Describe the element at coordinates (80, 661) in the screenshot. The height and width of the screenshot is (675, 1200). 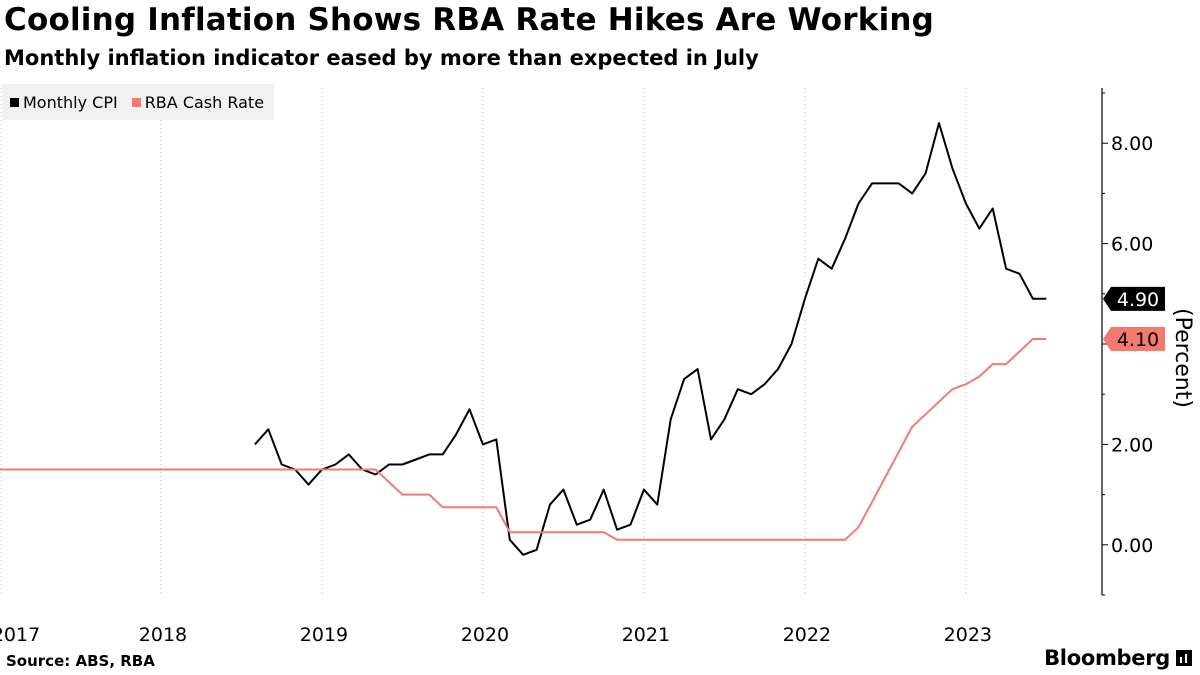
I see `source-note: Source: ABS, RBA` at that location.